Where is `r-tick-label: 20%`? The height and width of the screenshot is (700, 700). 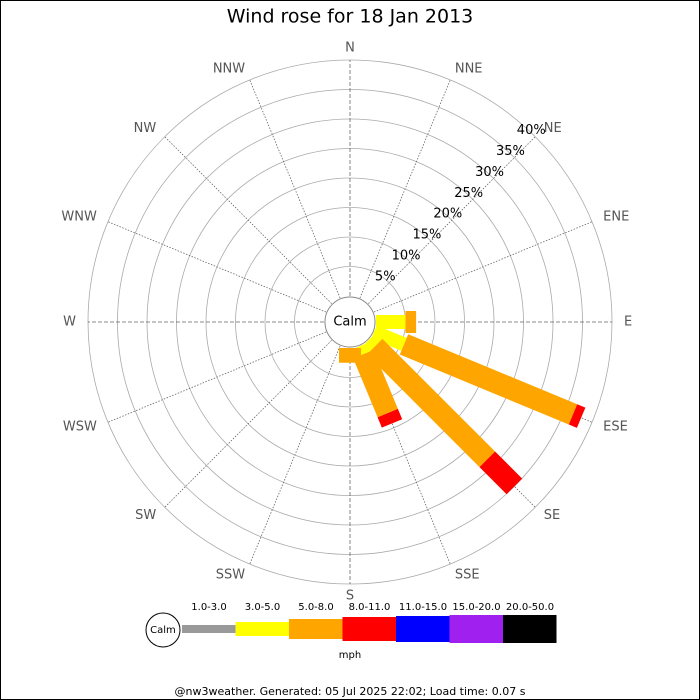
r-tick-label: 20% is located at coordinates (447, 214).